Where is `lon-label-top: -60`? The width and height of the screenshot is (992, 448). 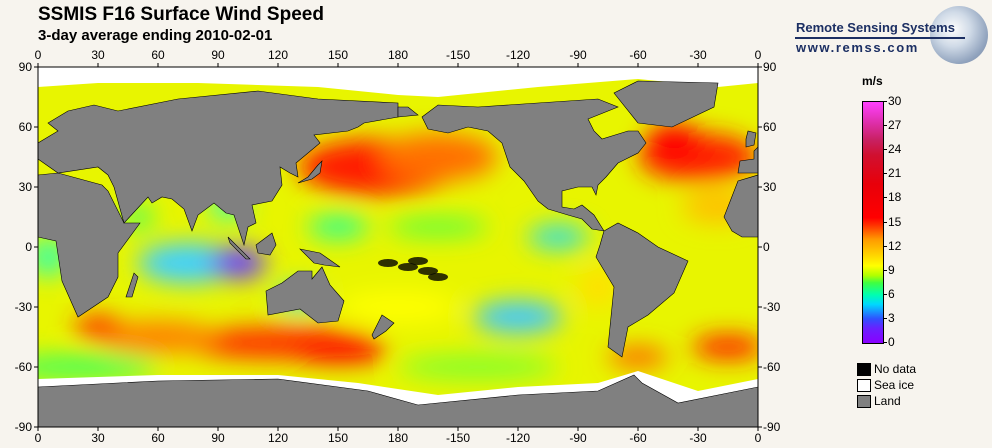 lon-label-top: -60 is located at coordinates (638, 55).